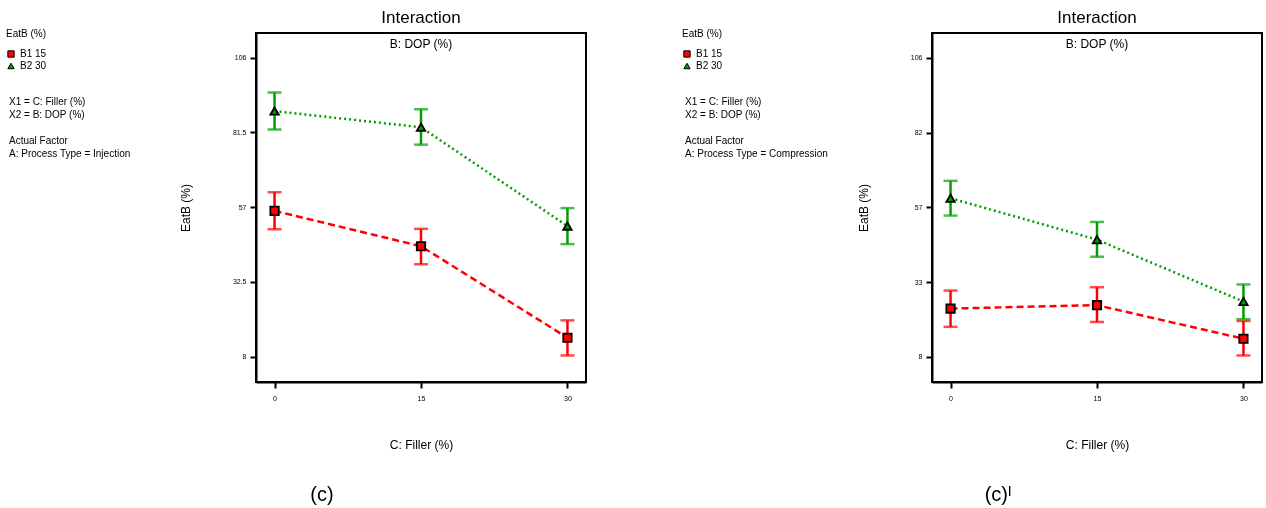  What do you see at coordinates (998, 494) in the screenshot?
I see `text: (c)ᴵ` at bounding box center [998, 494].